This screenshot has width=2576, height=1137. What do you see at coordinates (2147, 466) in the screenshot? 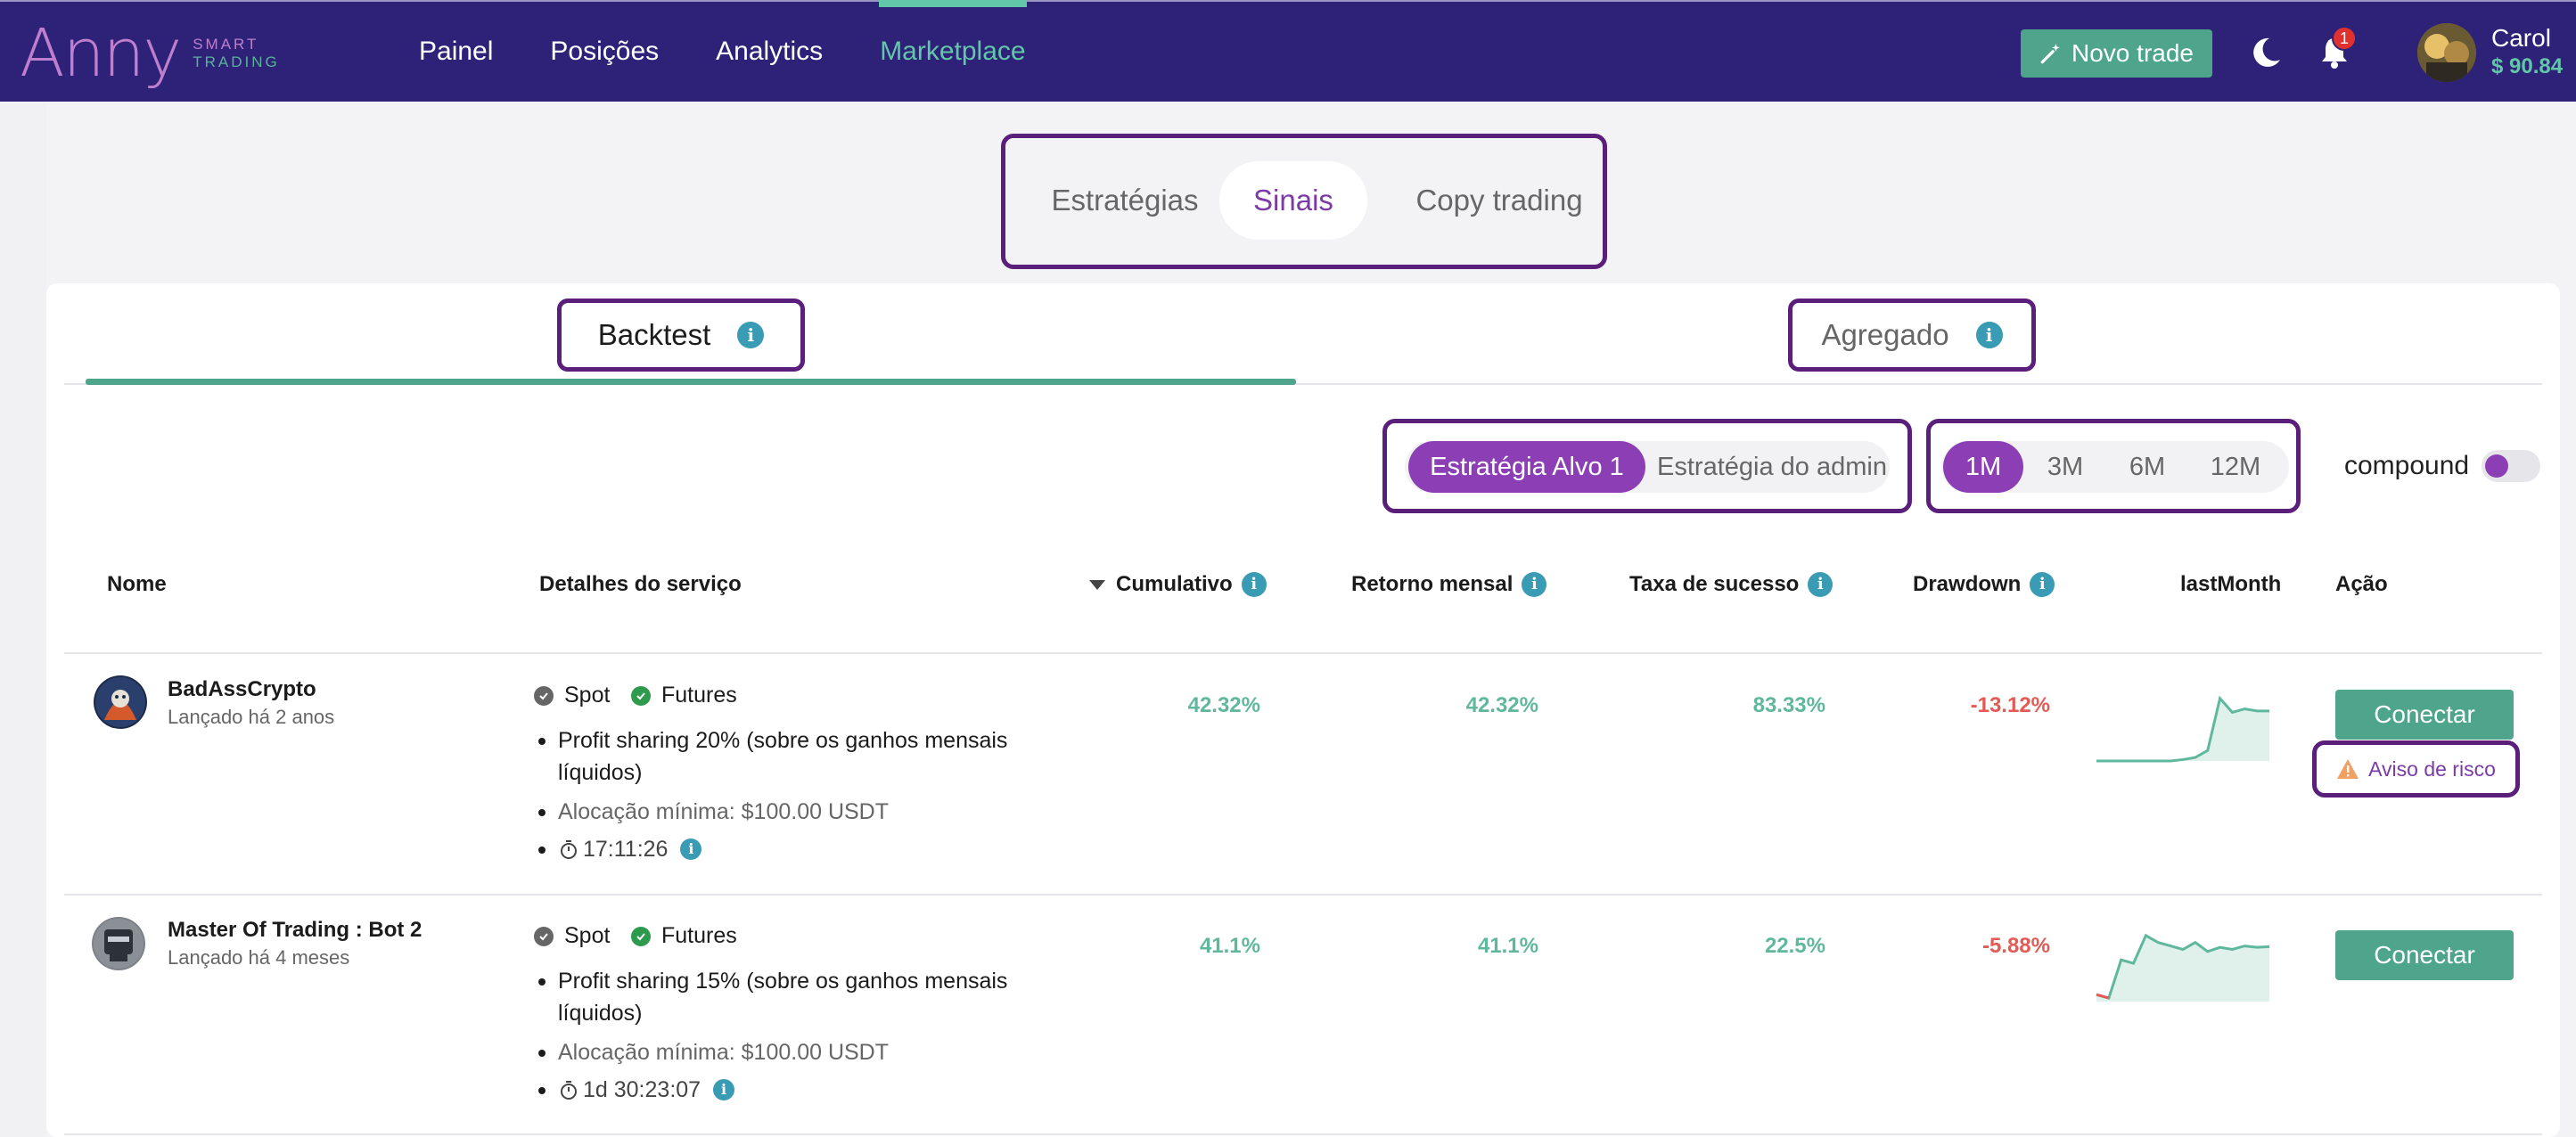
I see `period-6m-pill: 6M` at bounding box center [2147, 466].